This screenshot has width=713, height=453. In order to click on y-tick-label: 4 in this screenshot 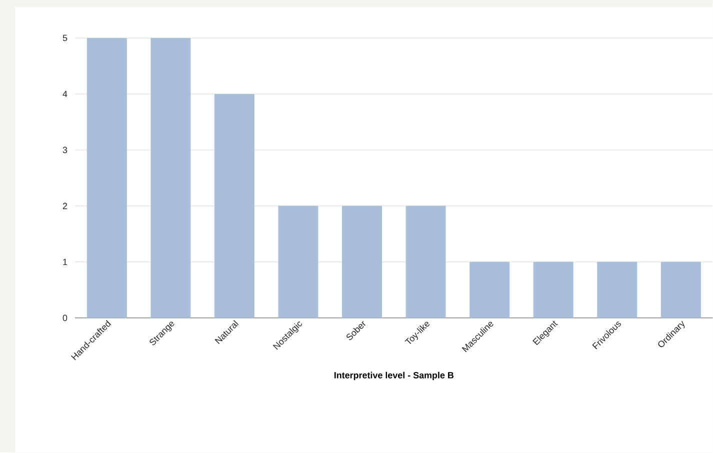, I will do `click(65, 94)`.